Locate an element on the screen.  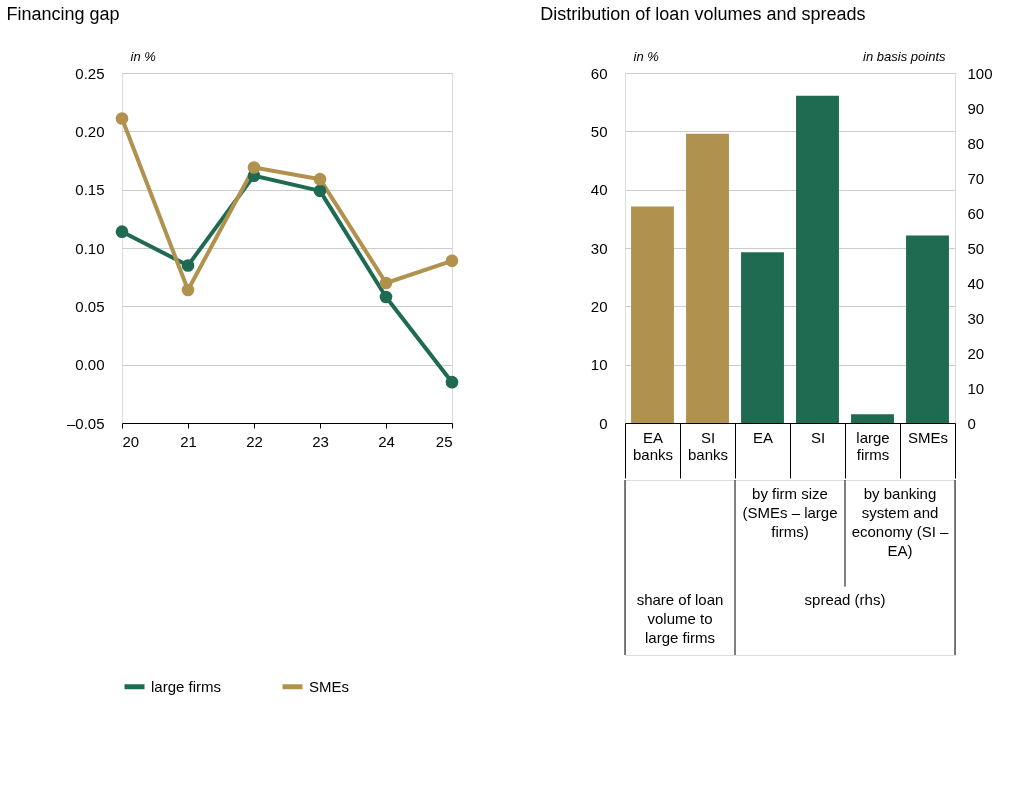
x-tick-label: 25 is located at coordinates (444, 441).